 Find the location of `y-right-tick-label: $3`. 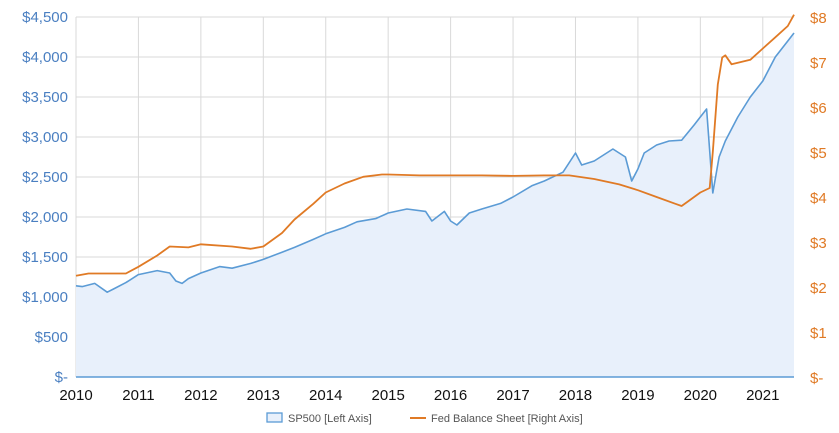

y-right-tick-label: $3 is located at coordinates (818, 243).